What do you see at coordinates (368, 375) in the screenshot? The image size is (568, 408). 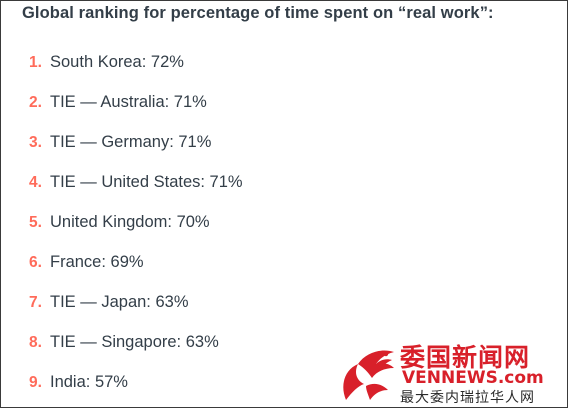 I see `red-phoenix-icon` at bounding box center [368, 375].